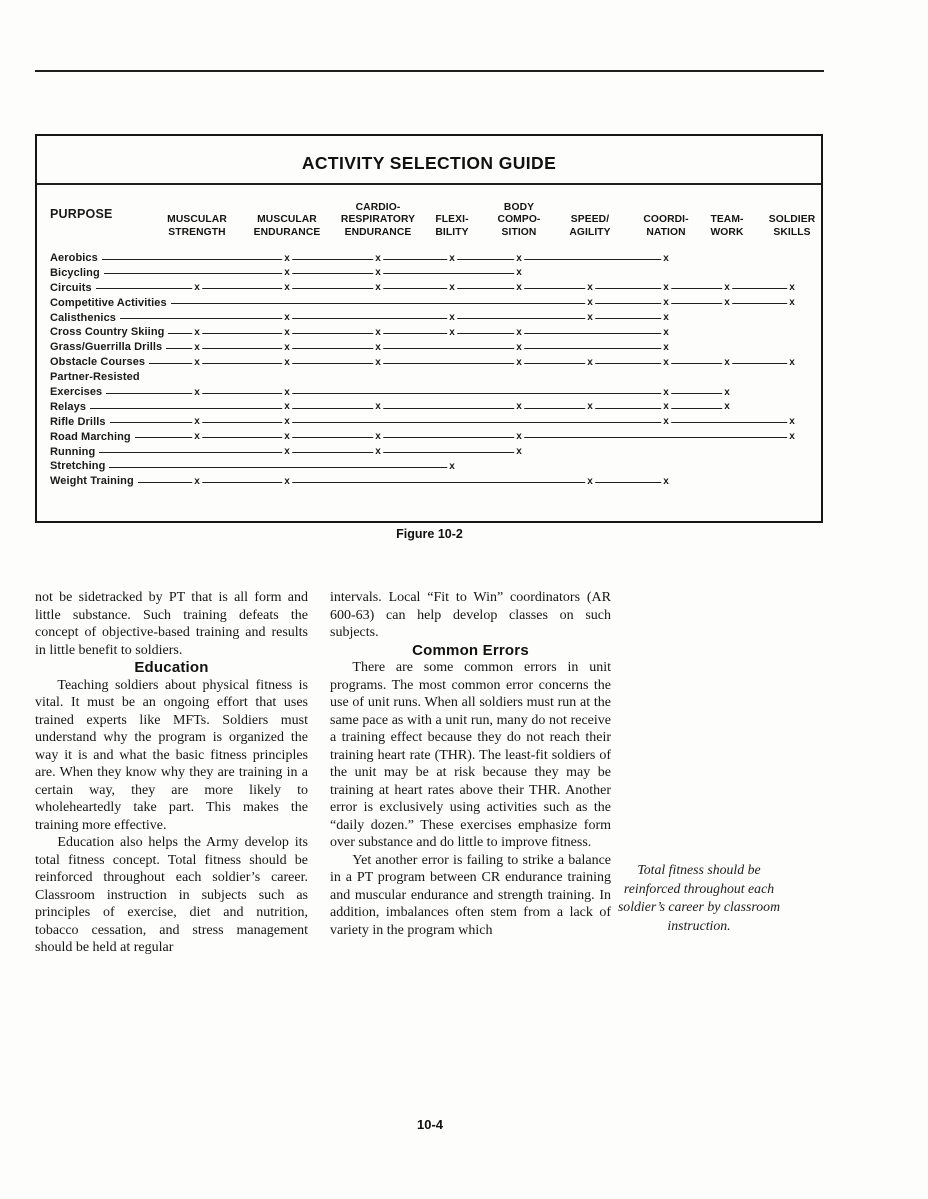 Image resolution: width=928 pixels, height=1199 pixels. Describe the element at coordinates (76, 258) in the screenshot. I see `activity-label: Aerobics` at that location.